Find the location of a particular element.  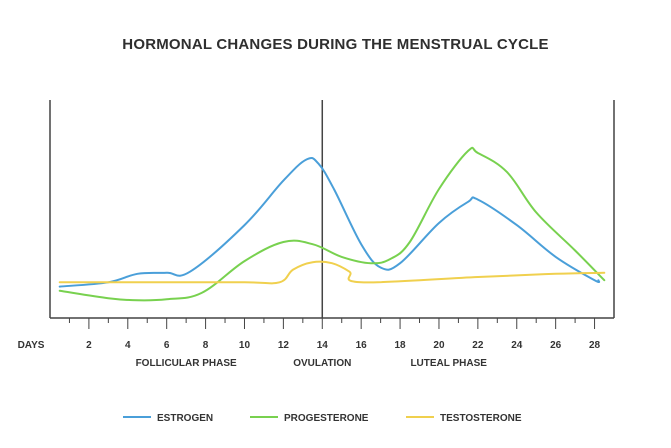

x-tick-label: 22 is located at coordinates (478, 345).